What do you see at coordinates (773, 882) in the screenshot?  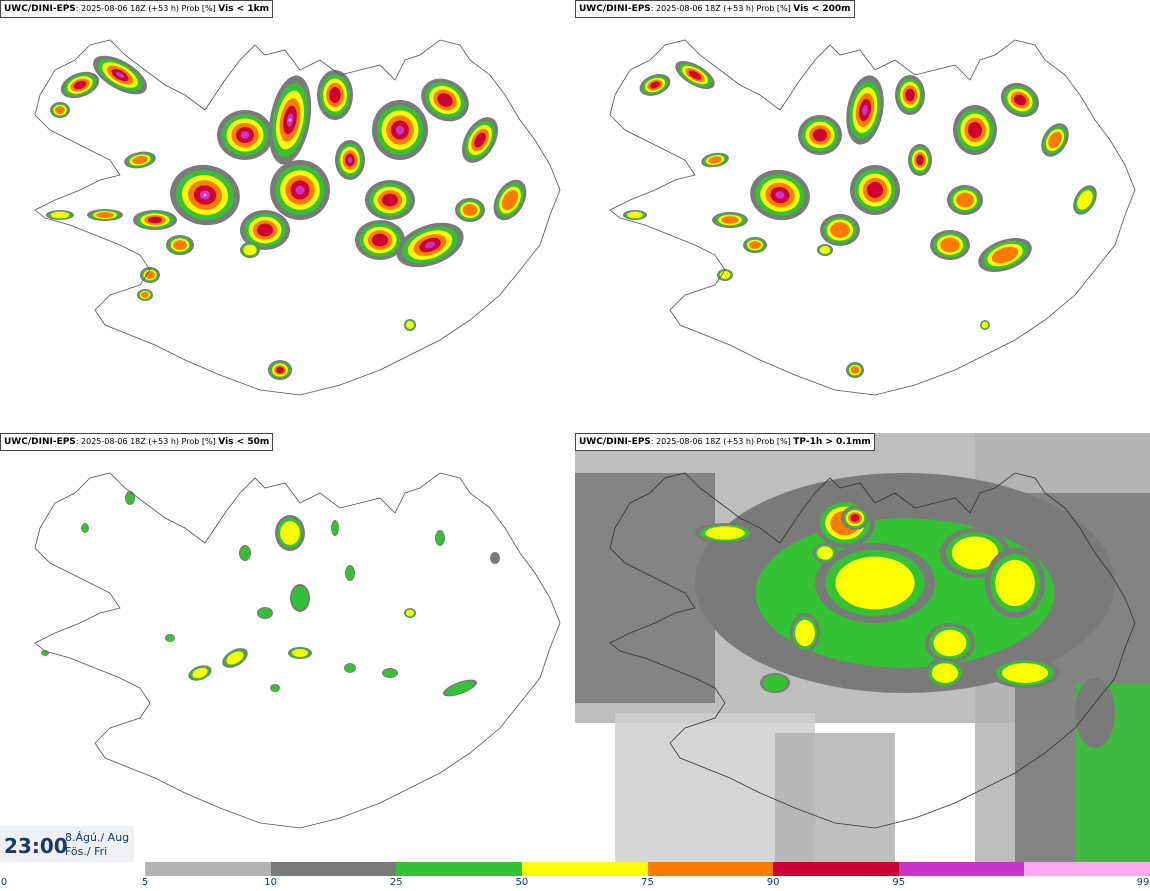 I see `colorbar-tick-label: 90` at bounding box center [773, 882].